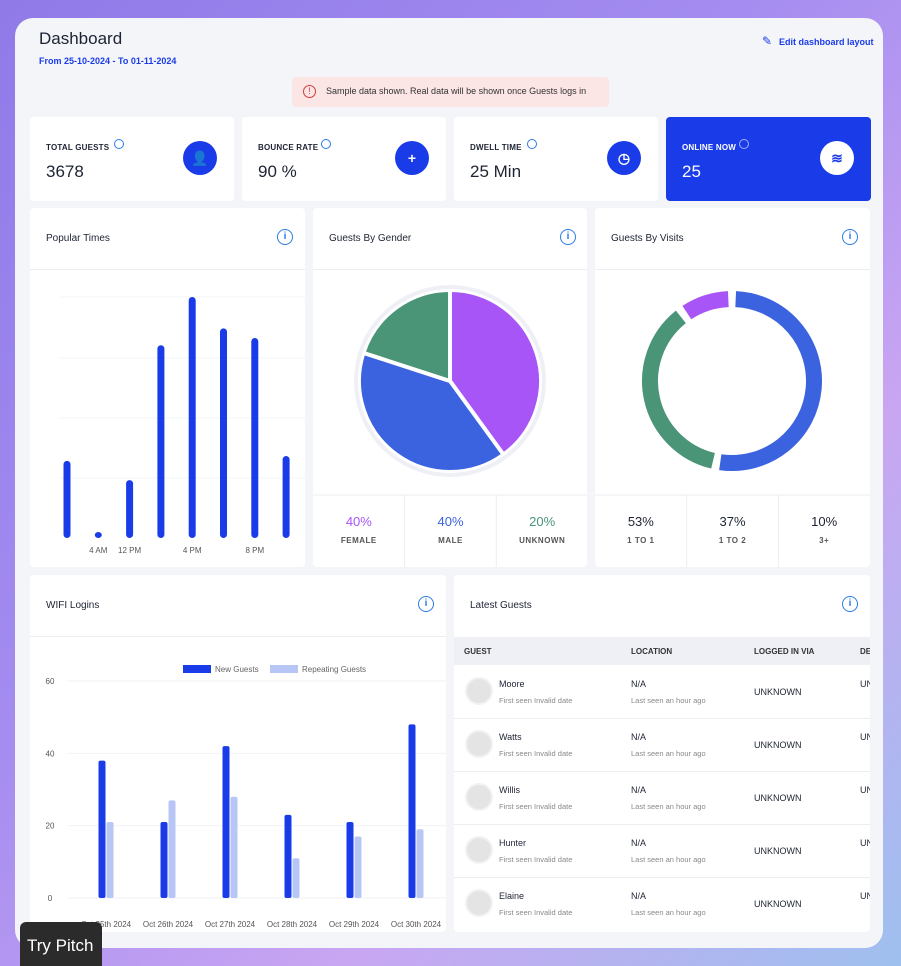 The height and width of the screenshot is (966, 901). I want to click on edit-icon: ✎, so click(767, 41).